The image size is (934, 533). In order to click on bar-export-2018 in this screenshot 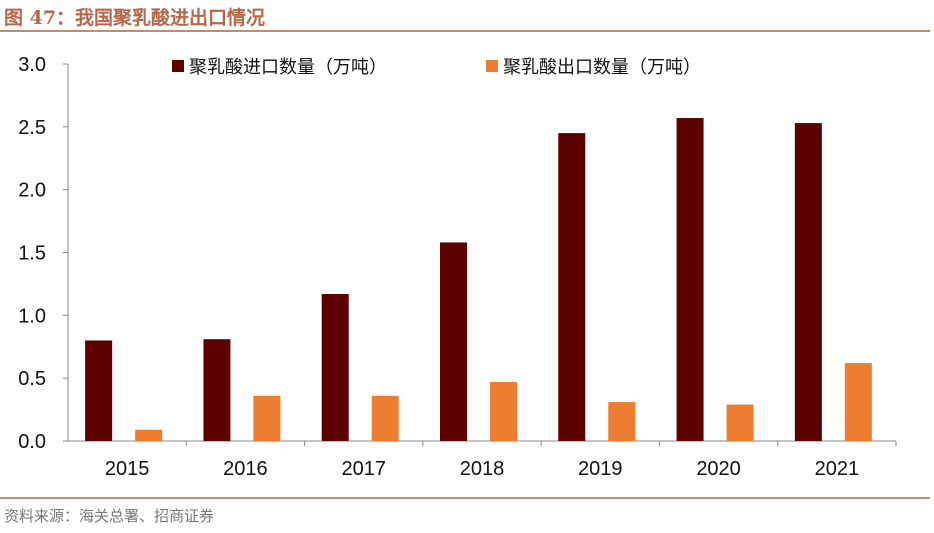, I will do `click(503, 411)`.